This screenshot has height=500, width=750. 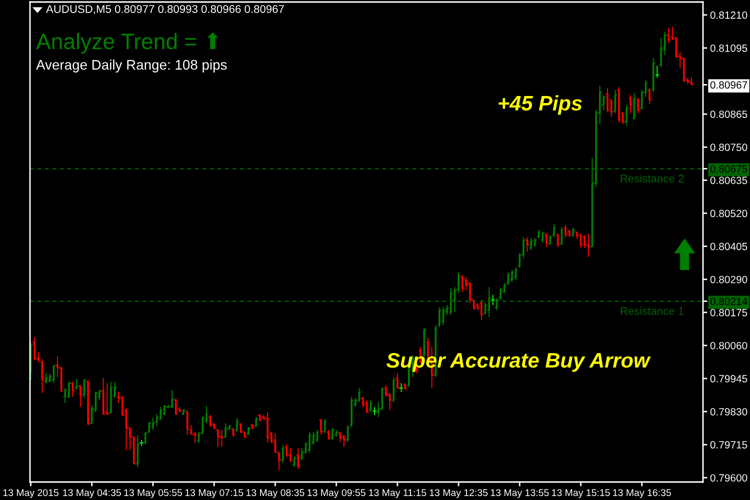 I want to click on x-tick-label: 13 May 11:15, so click(x=397, y=493).